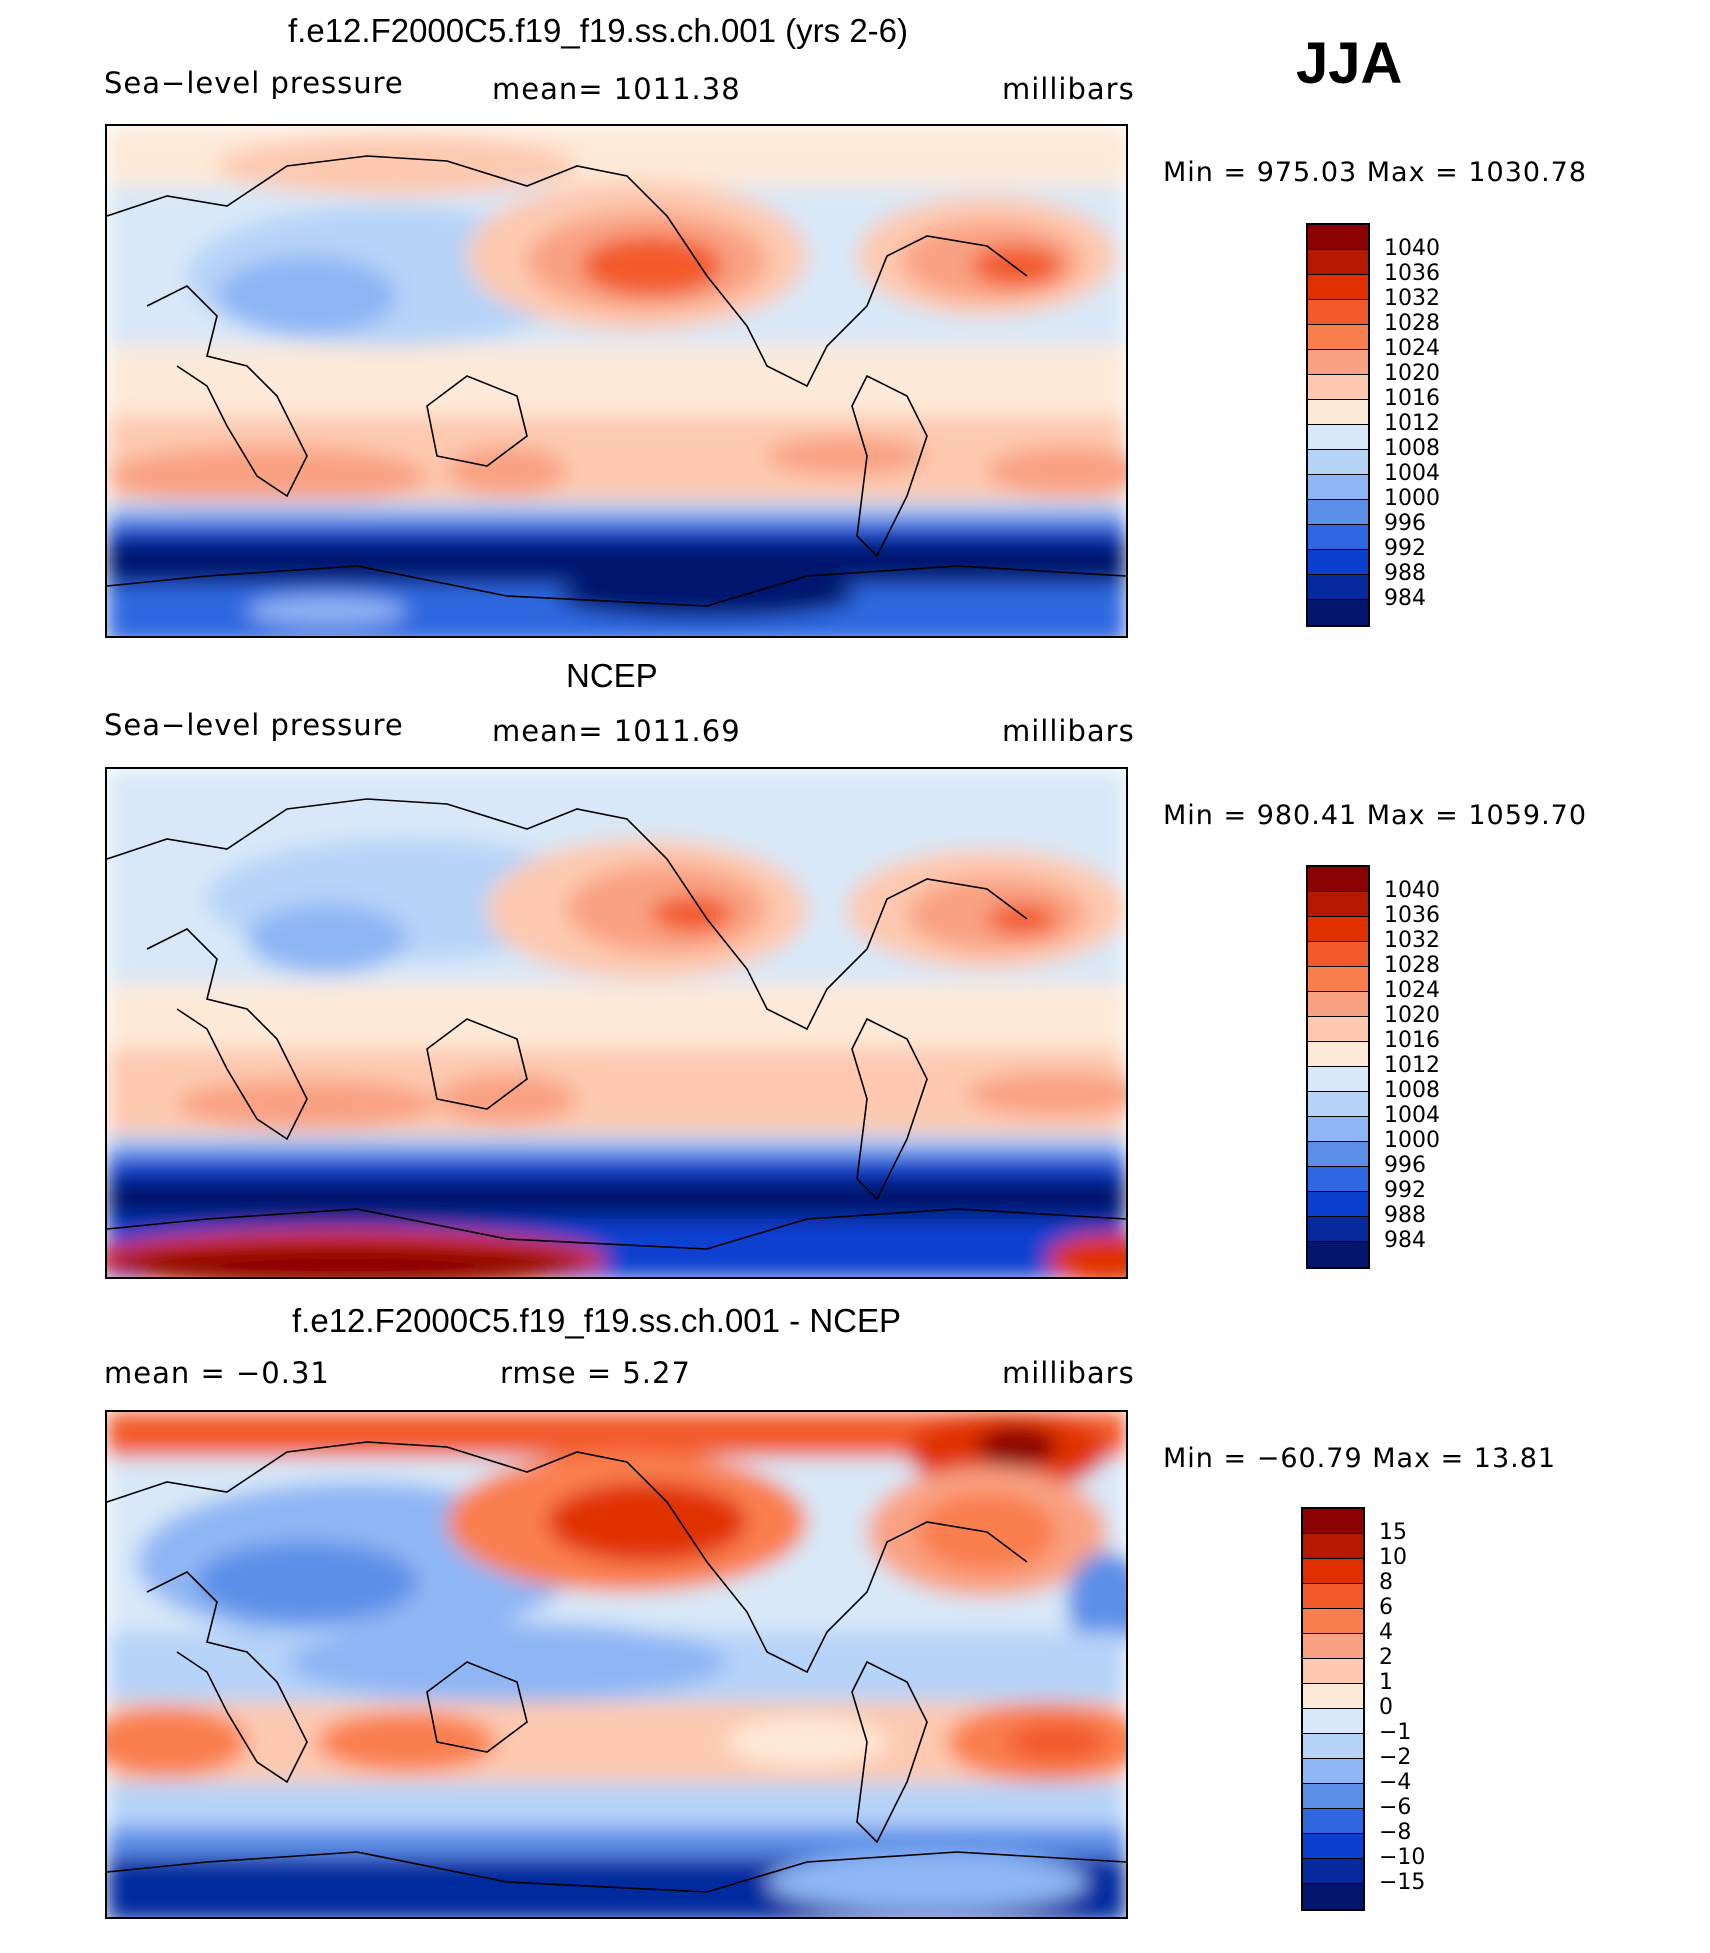 The height and width of the screenshot is (1953, 1710). What do you see at coordinates (597, 1320) in the screenshot?
I see `panel3-title: f.e12.F2000C5.f19_f19.ss.ch.001 - NCEP` at bounding box center [597, 1320].